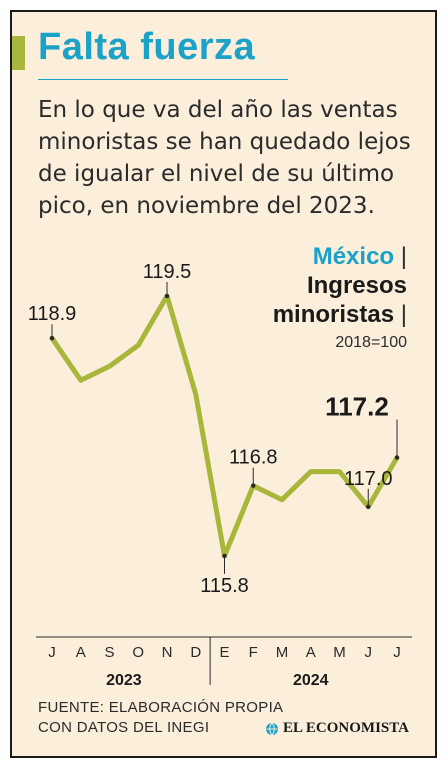 Image resolution: width=447 pixels, height=768 pixels. I want to click on data-label: 116.8, so click(253, 458).